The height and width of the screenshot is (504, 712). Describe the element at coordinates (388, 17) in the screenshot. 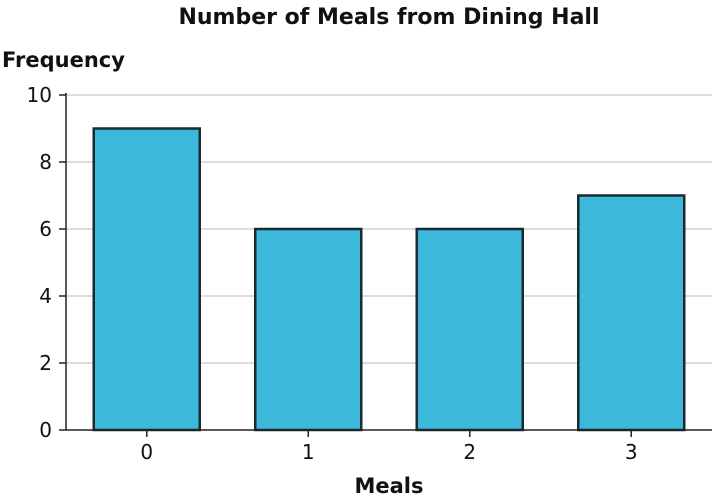

I see `chart-title: Number of Meals from Dining Hall` at that location.